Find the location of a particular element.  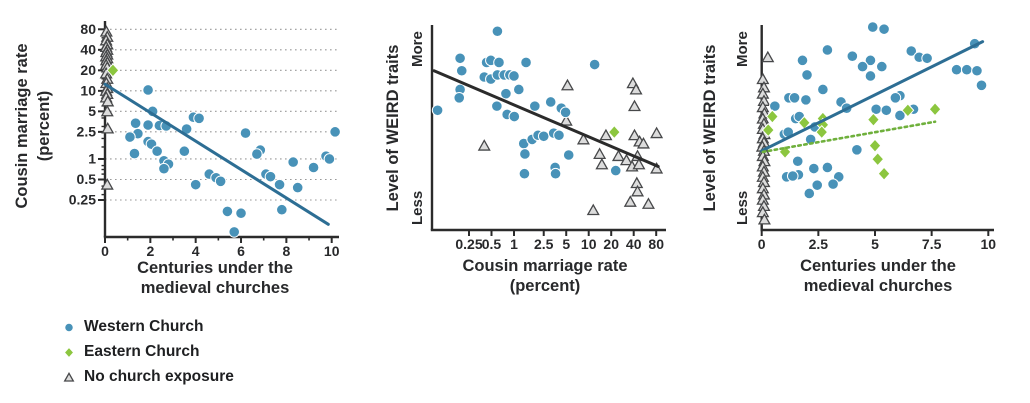

y-axis-title: Level of WEIRD traits is located at coordinates (393, 128).